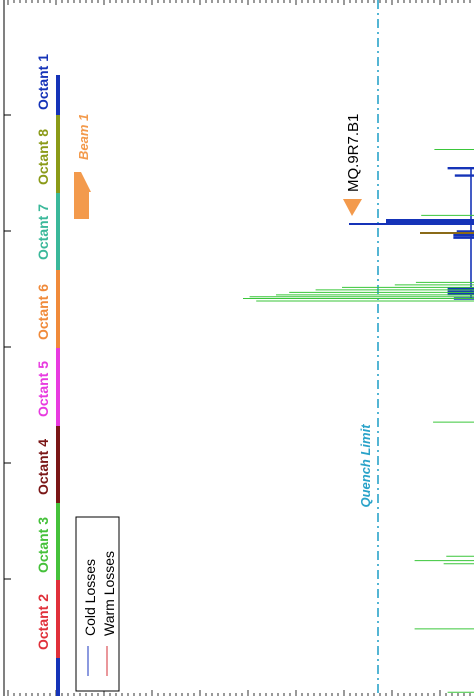  Describe the element at coordinates (43, 545) in the screenshot. I see `octant-label-3: Octant 3` at that location.